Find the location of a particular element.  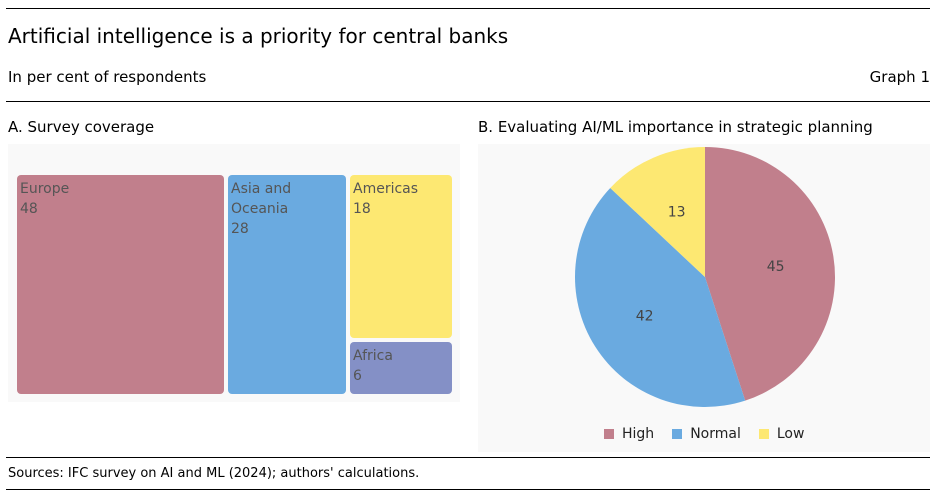

treemap-tile-africa: Africa 6 is located at coordinates (401, 368).